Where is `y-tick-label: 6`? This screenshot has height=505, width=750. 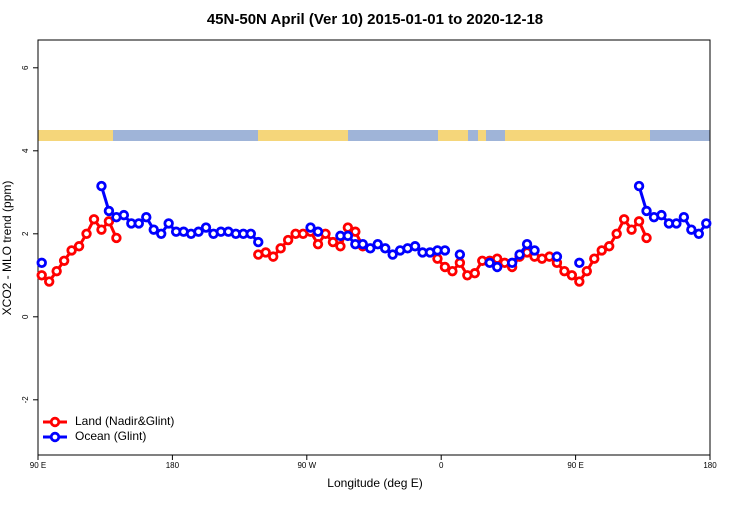
y-tick-label: 6 is located at coordinates (25, 67).